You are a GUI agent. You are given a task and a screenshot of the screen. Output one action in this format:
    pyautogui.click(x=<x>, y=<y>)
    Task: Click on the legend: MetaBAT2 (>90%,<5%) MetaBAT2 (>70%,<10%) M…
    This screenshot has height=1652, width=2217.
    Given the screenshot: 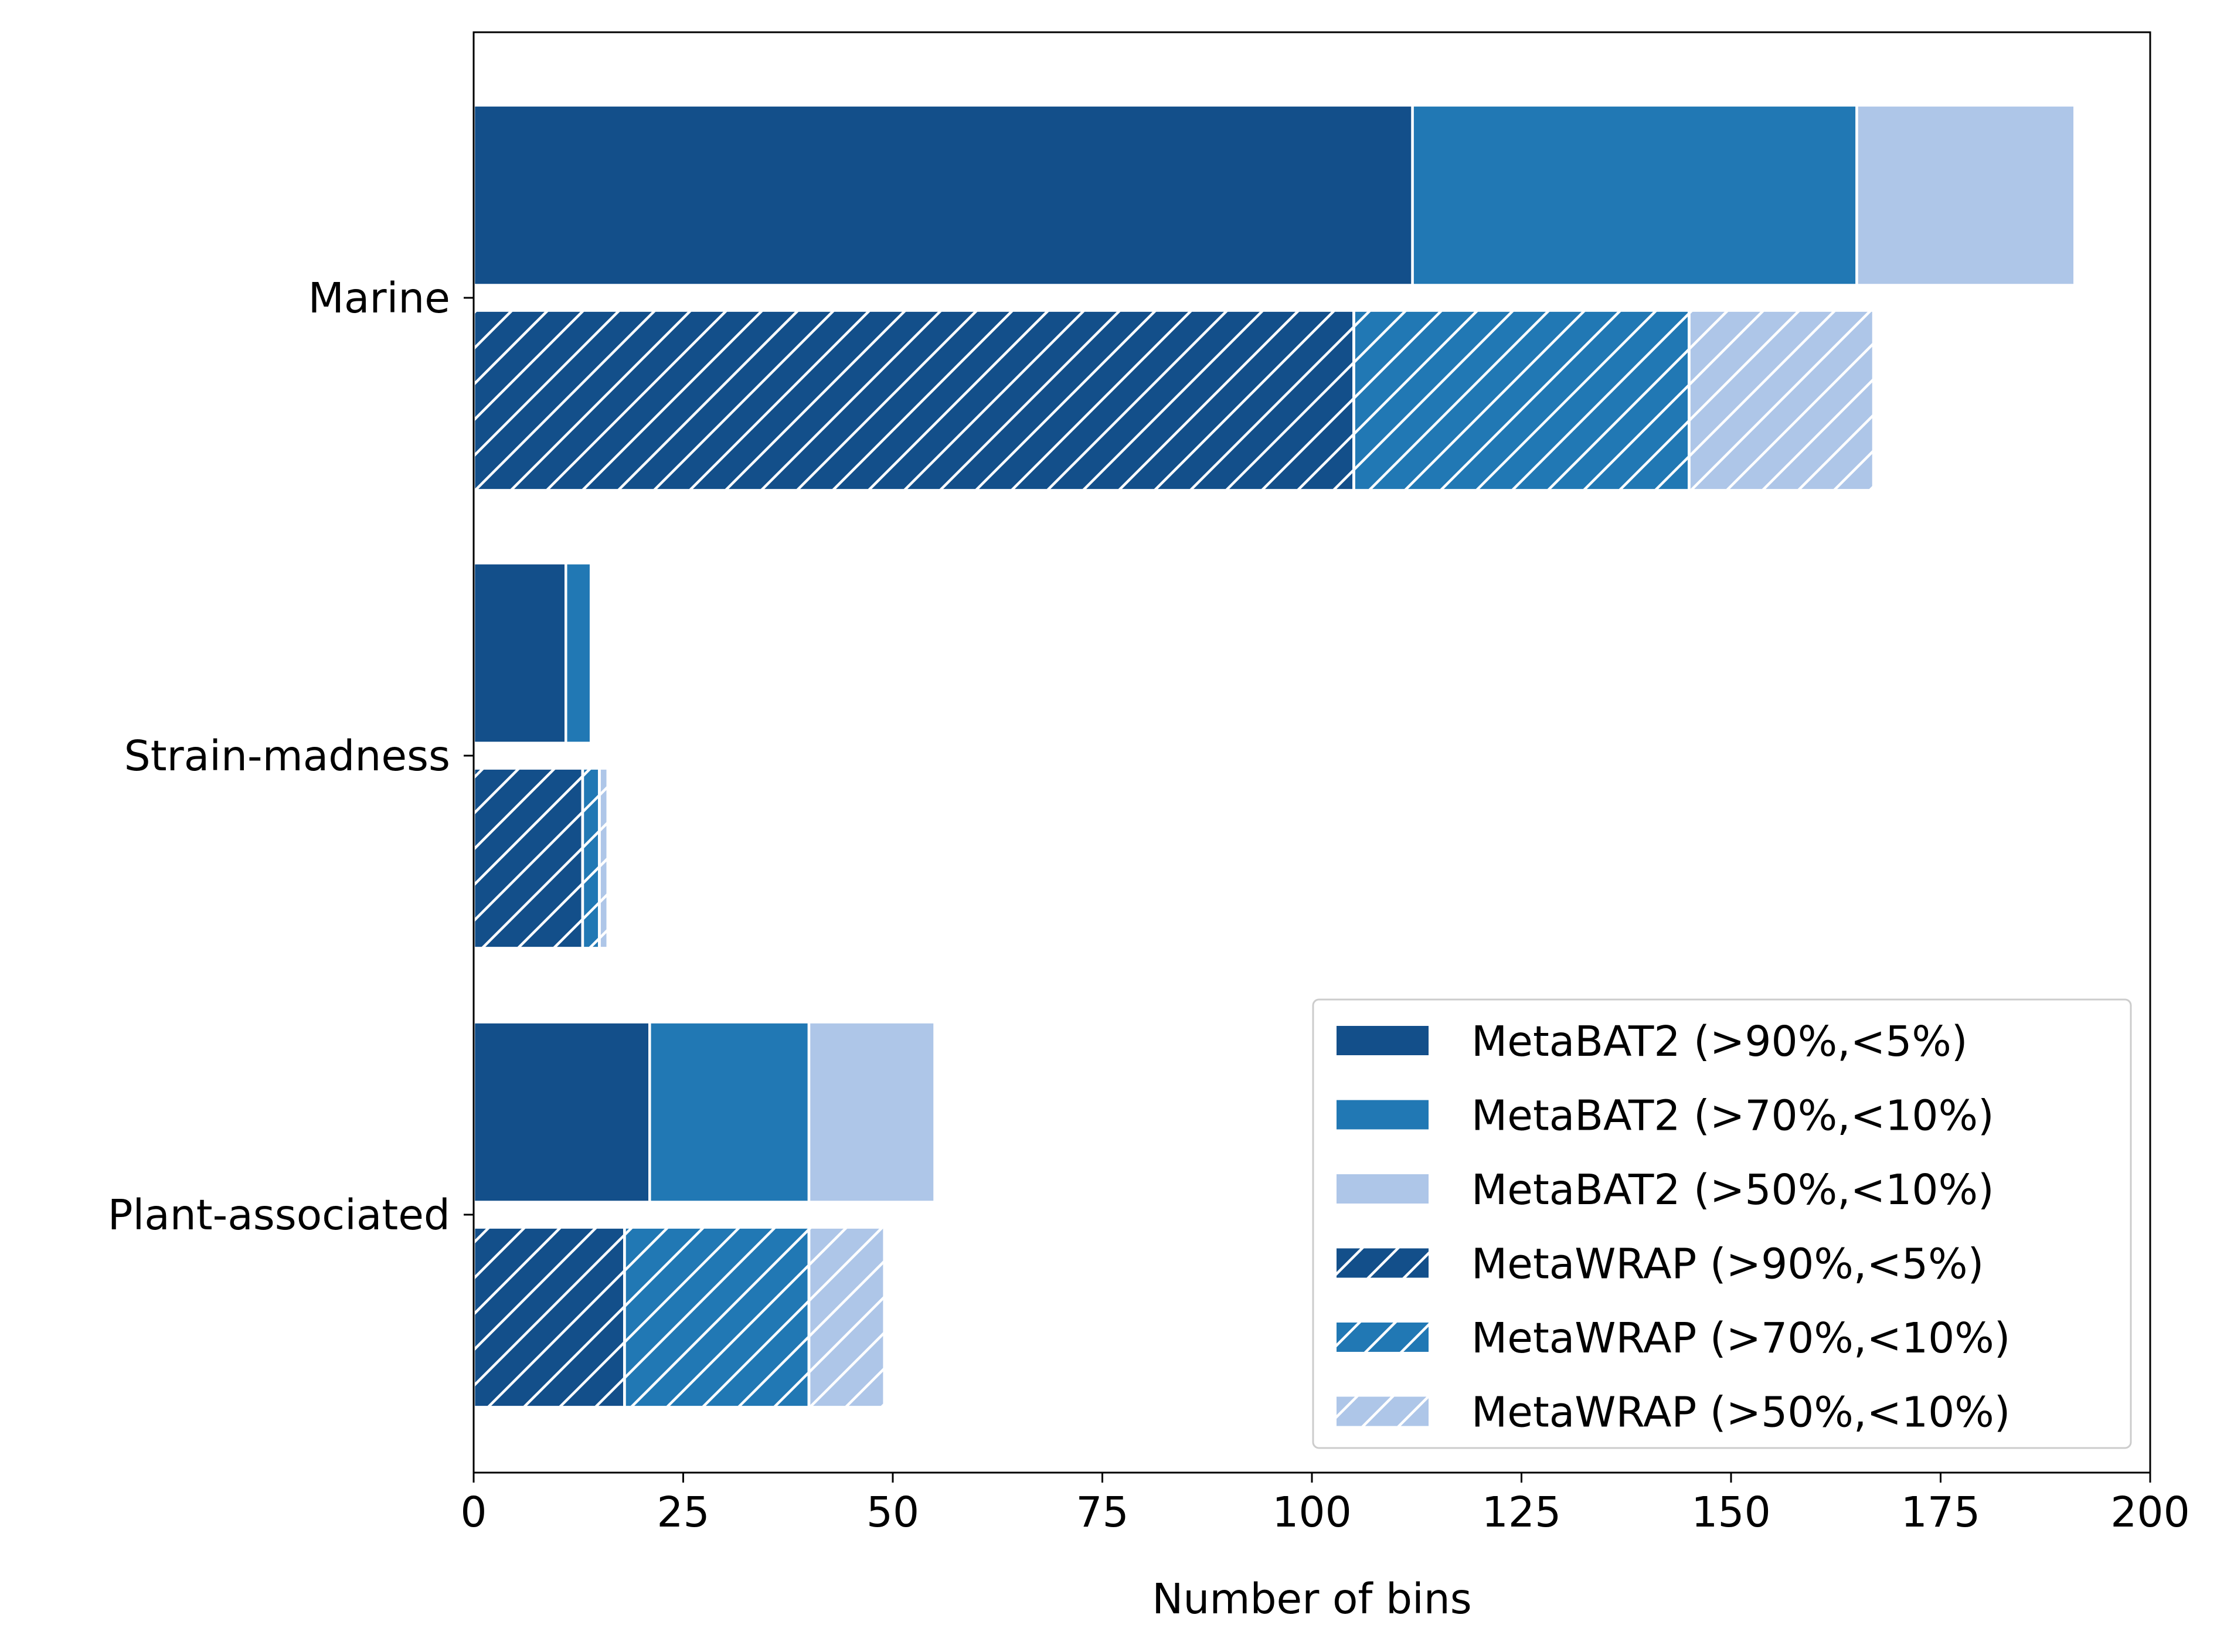 What is the action you would take?
    pyautogui.click(x=1722, y=1223)
    